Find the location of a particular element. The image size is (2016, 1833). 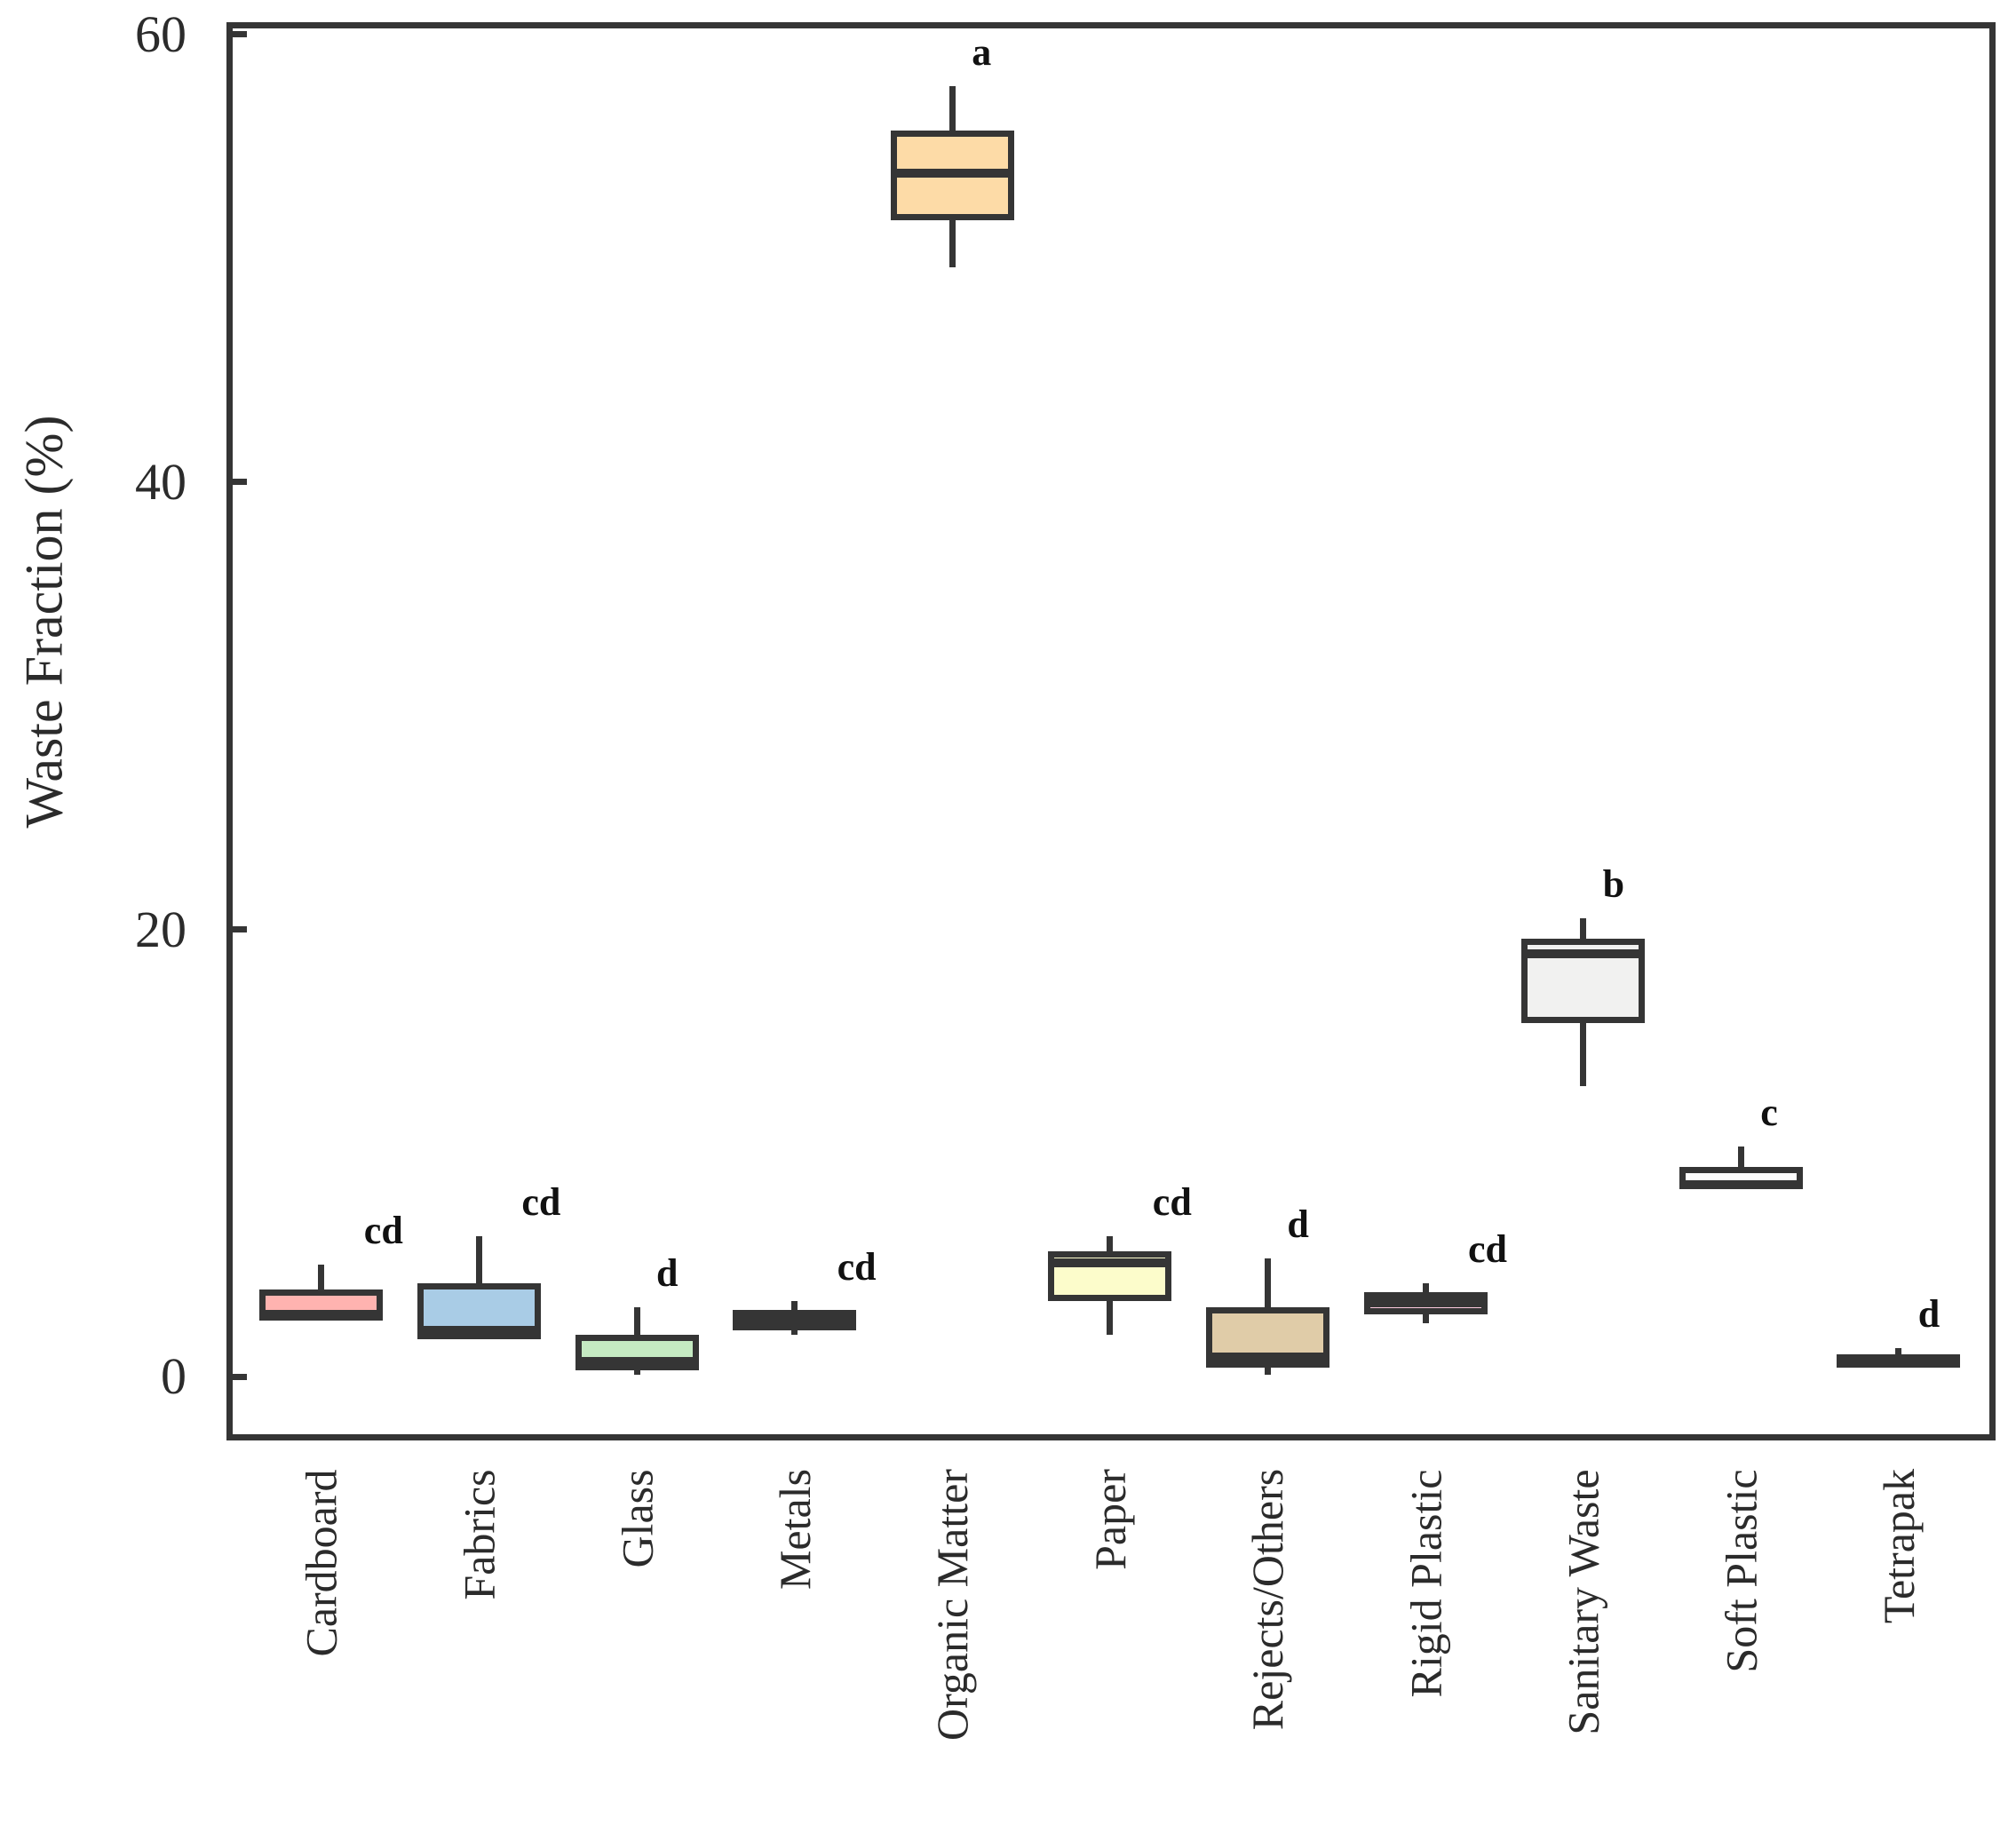

x-tick-label: Rejects/Others is located at coordinates (1267, 1600).